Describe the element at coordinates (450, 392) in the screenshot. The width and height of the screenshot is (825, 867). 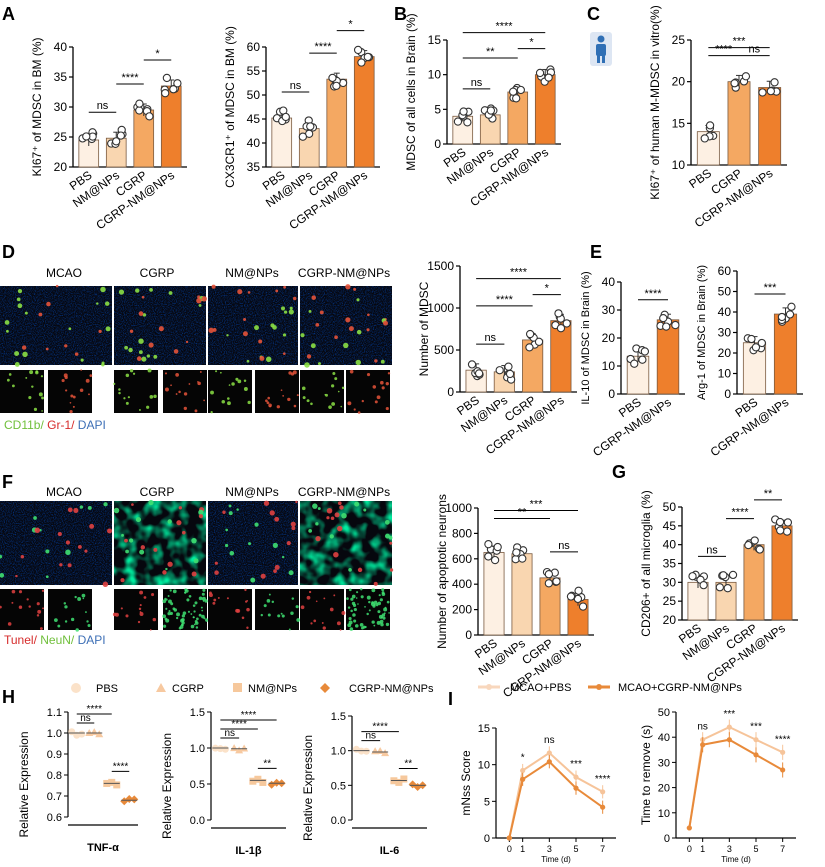
I see `y-tick-label: 0` at that location.